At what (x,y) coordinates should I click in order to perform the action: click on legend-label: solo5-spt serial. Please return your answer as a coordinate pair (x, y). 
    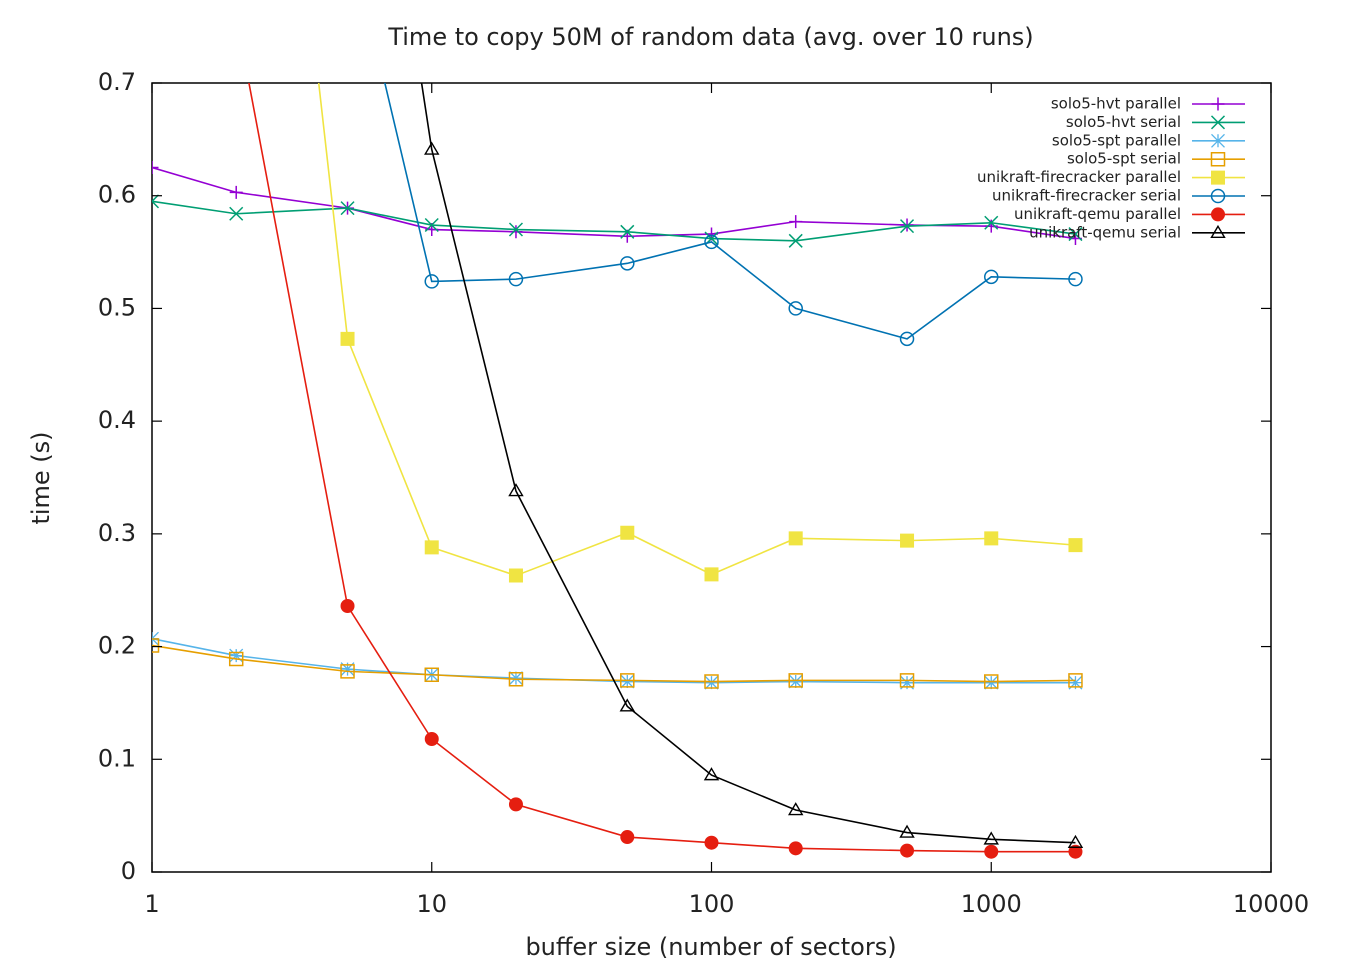
    Looking at the image, I should click on (1124, 159).